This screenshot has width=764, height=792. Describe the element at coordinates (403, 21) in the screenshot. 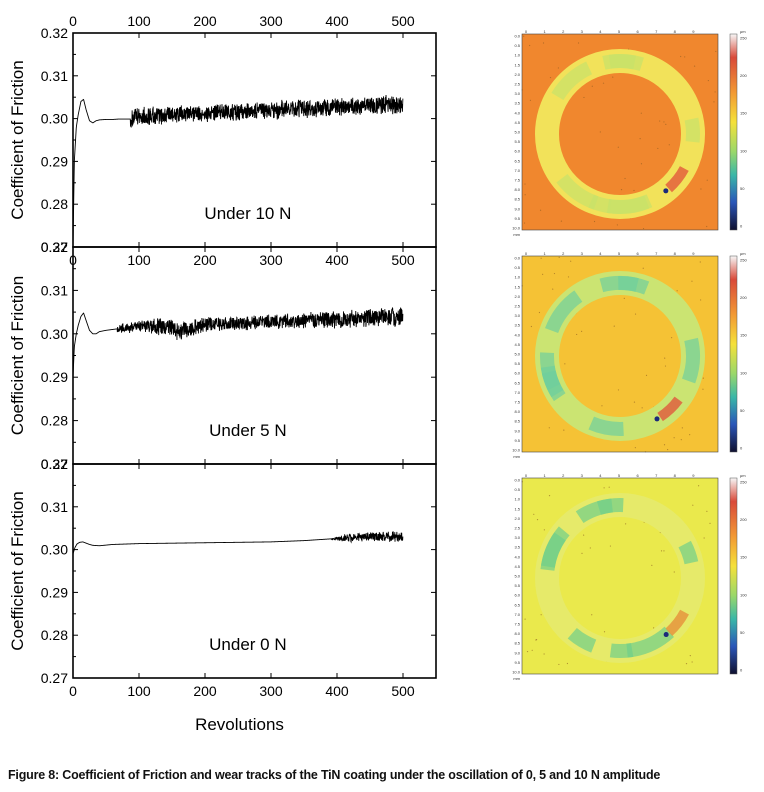

I see `x-top-tick-label: 500` at that location.